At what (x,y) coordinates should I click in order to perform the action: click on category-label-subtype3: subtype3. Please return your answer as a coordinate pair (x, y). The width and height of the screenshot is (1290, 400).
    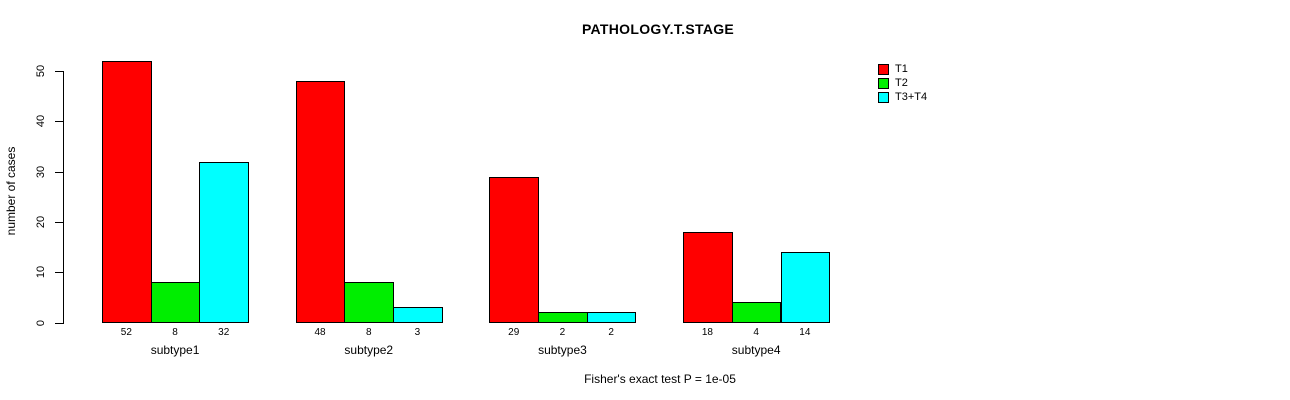
    Looking at the image, I should click on (562, 350).